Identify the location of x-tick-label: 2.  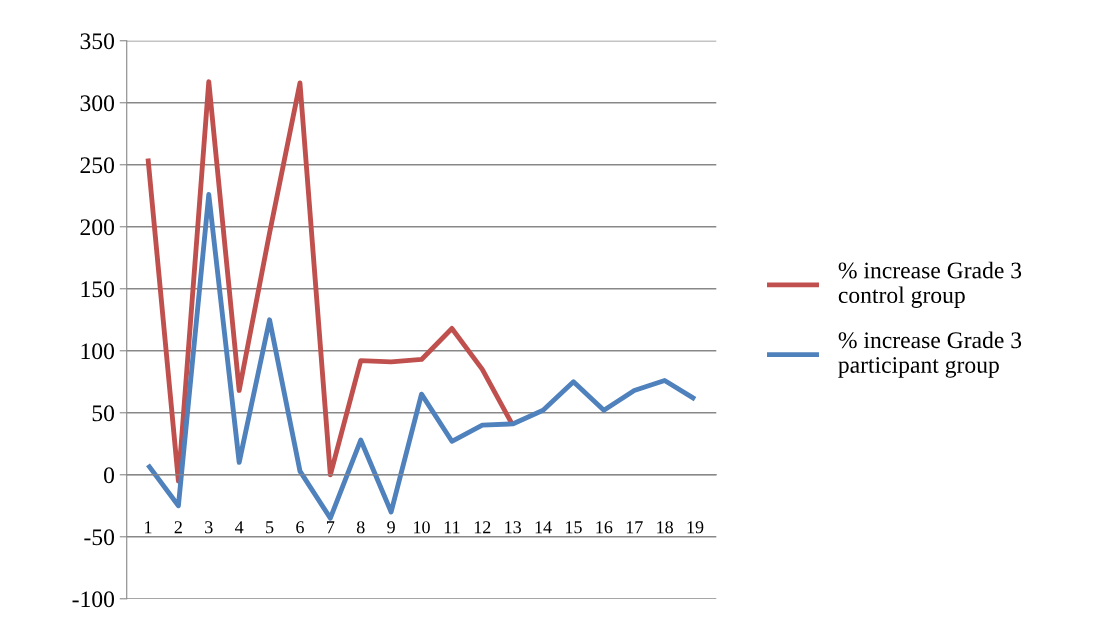
(178, 527).